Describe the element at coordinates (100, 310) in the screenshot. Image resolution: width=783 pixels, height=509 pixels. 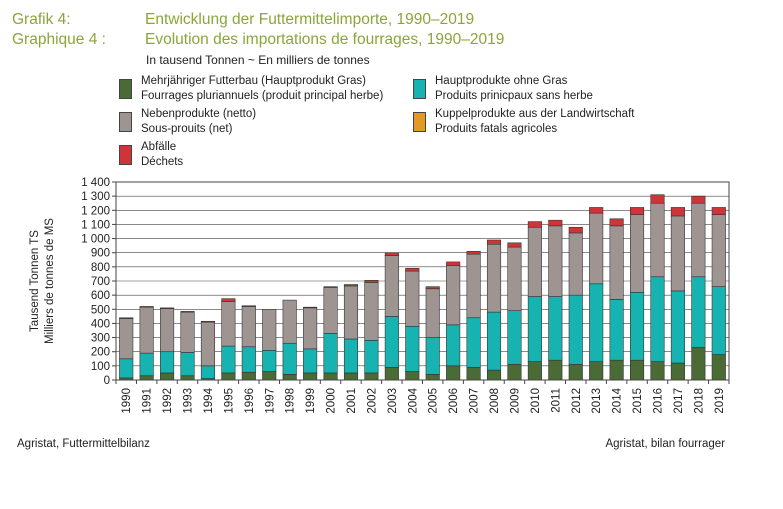
I see `y-tick-label: 500` at that location.